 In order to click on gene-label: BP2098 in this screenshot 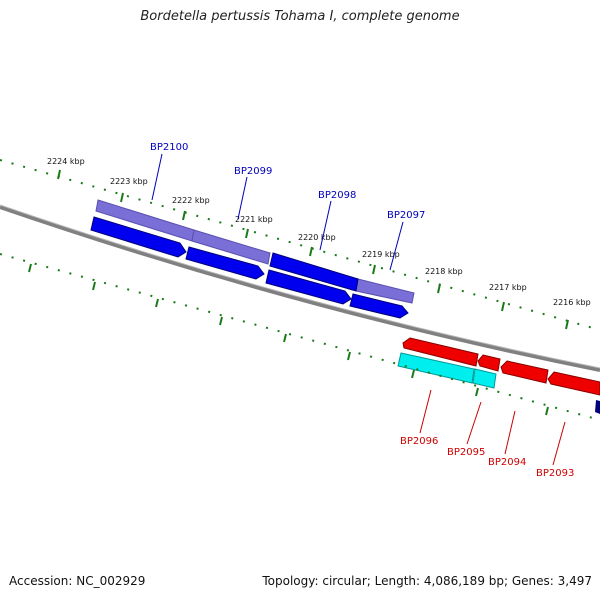, I will do `click(337, 195)`.